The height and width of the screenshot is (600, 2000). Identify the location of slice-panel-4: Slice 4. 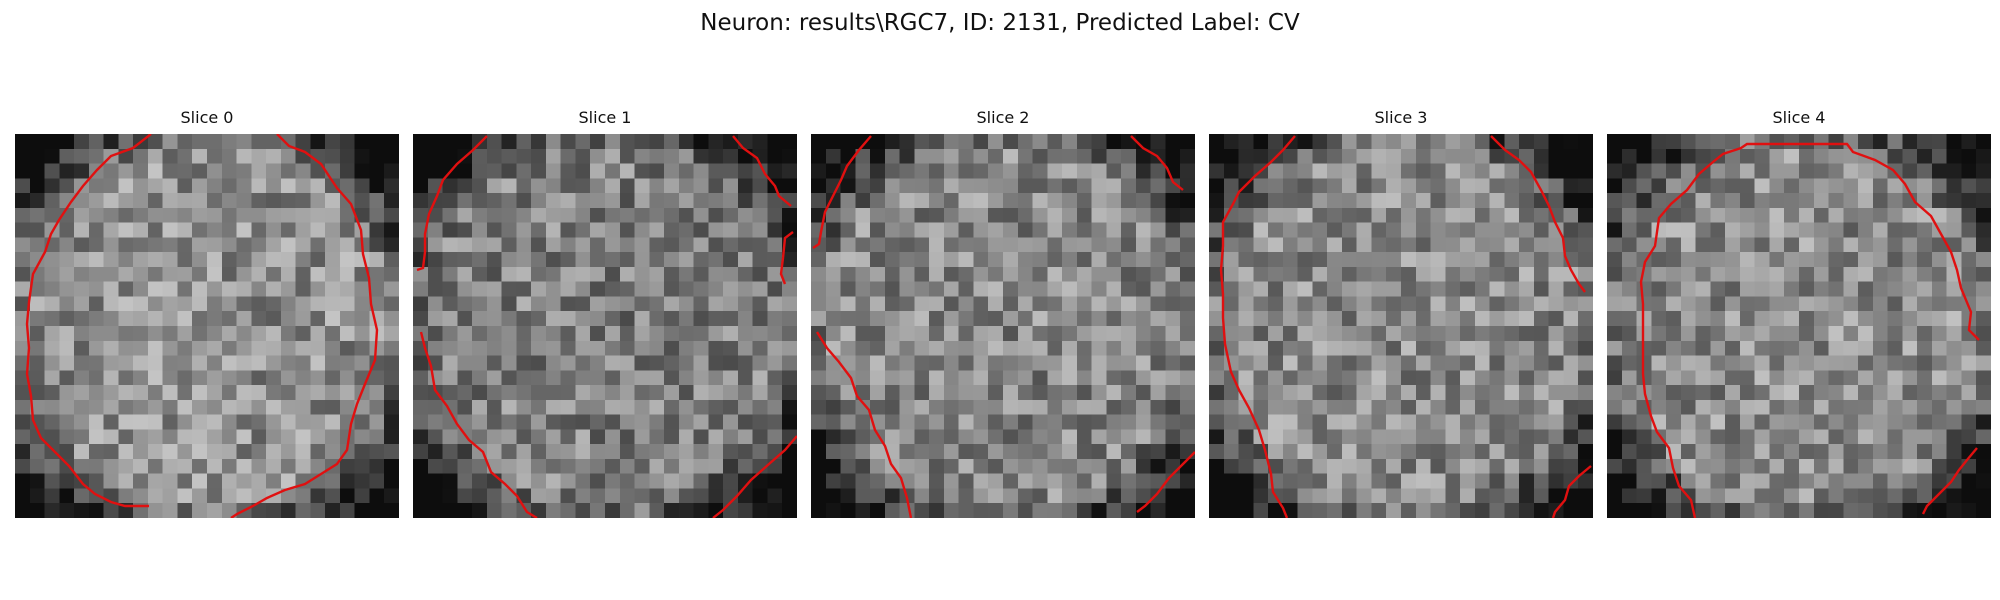
(1799, 313).